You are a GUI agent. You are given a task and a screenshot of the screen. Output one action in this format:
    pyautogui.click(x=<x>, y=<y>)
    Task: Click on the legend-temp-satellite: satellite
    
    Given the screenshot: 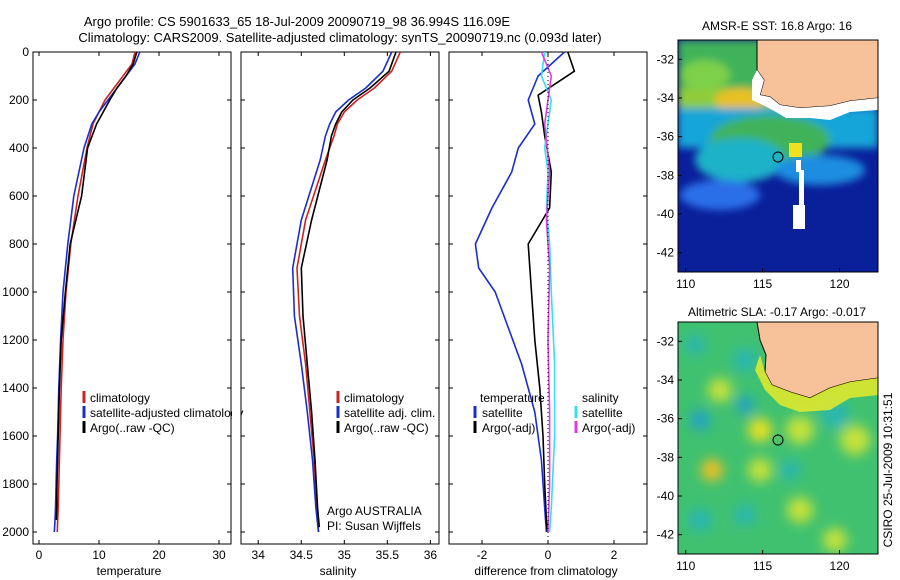 What is the action you would take?
    pyautogui.click(x=502, y=413)
    